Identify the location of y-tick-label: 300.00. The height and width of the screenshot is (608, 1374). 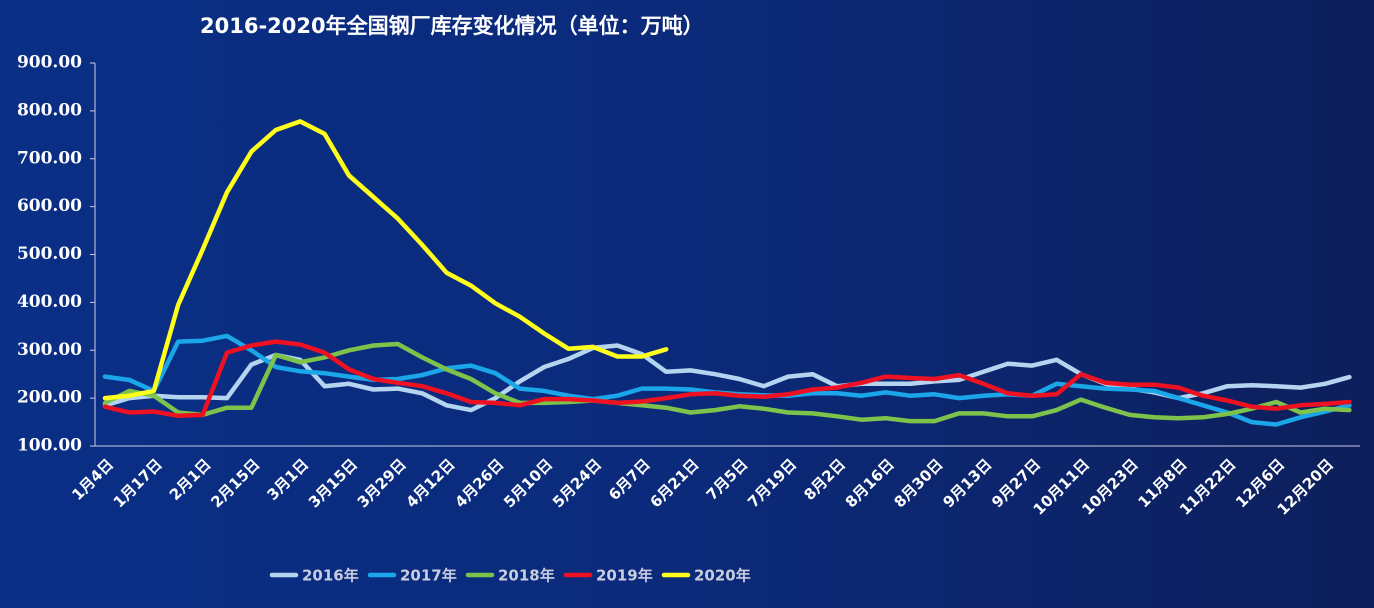
(49, 350).